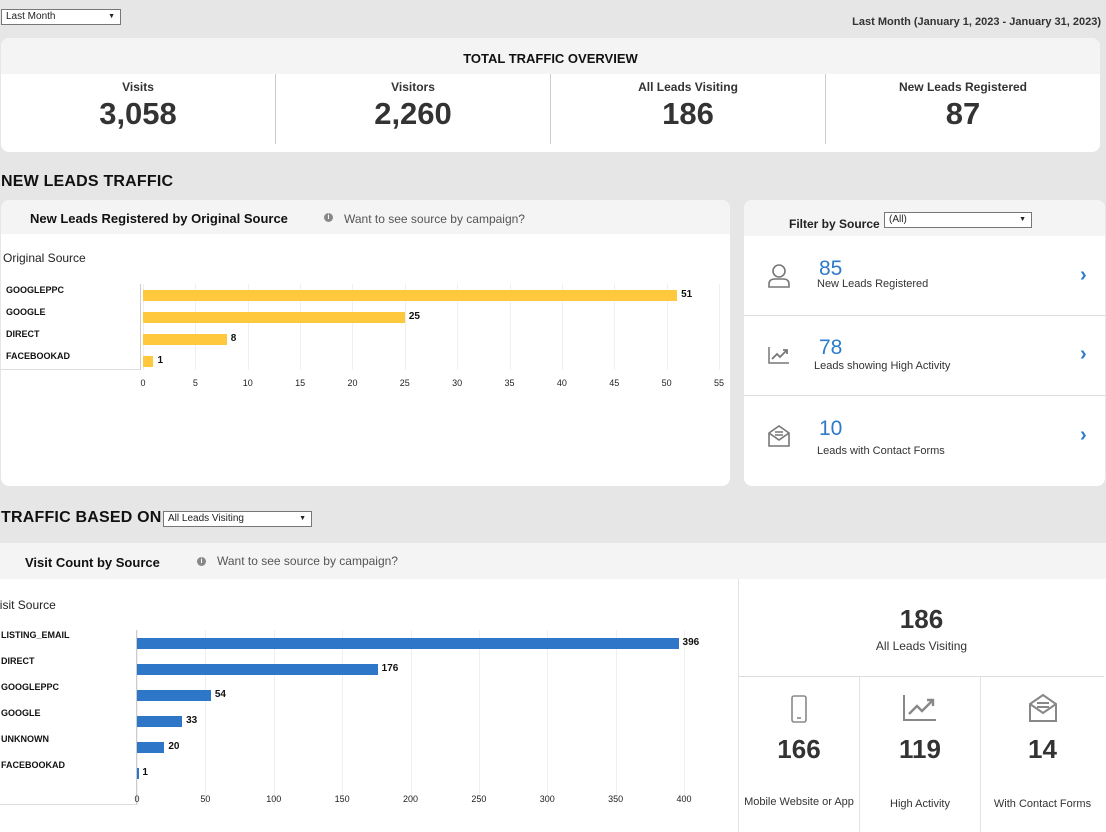 This screenshot has height=832, width=1106. I want to click on overview-header, so click(550, 56).